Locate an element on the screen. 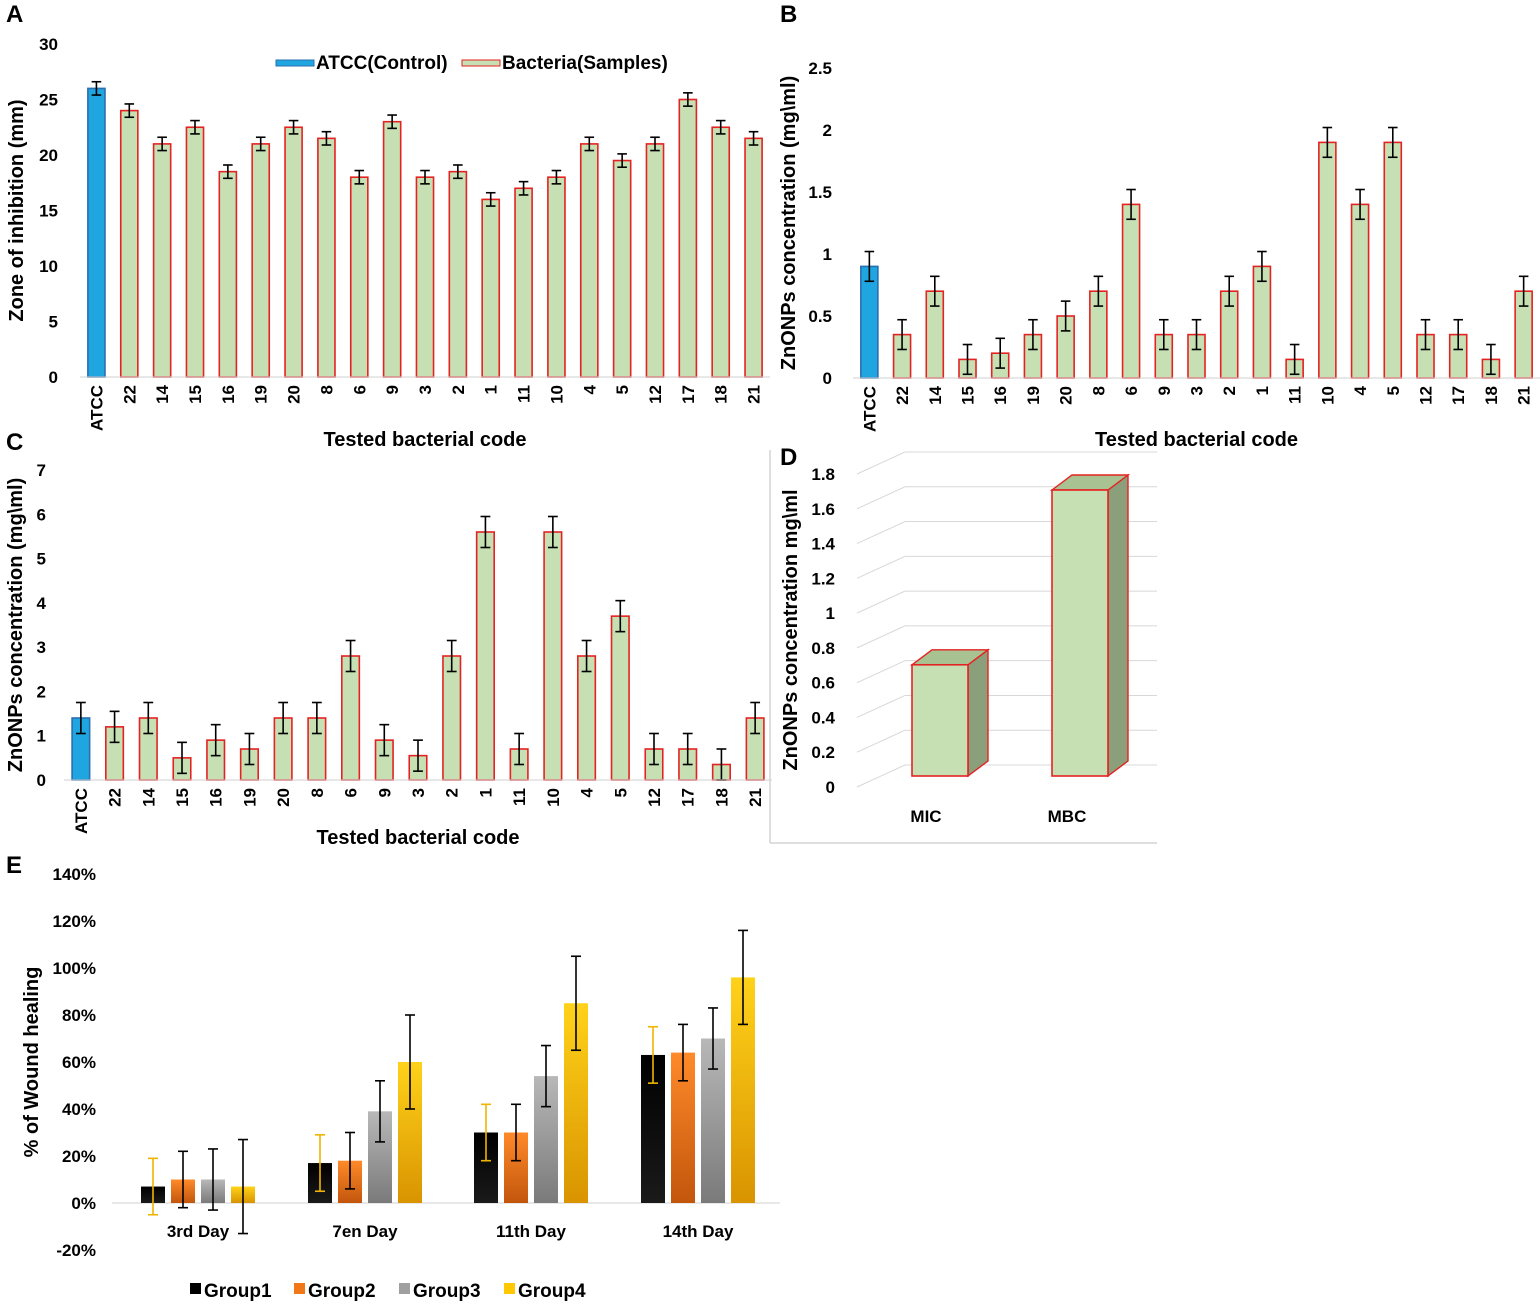 The width and height of the screenshot is (1540, 1305). xtick-label-a-17: 17 is located at coordinates (688, 394).